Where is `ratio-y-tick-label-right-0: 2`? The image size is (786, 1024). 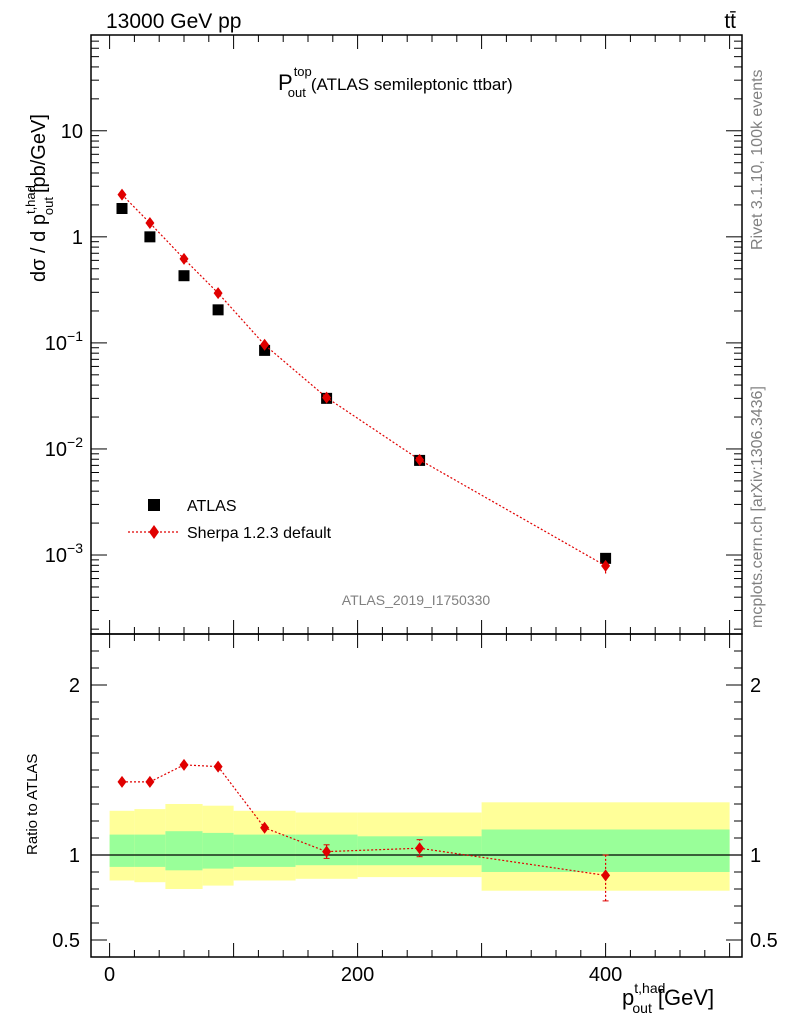 ratio-y-tick-label-right-0: 2 is located at coordinates (755, 686).